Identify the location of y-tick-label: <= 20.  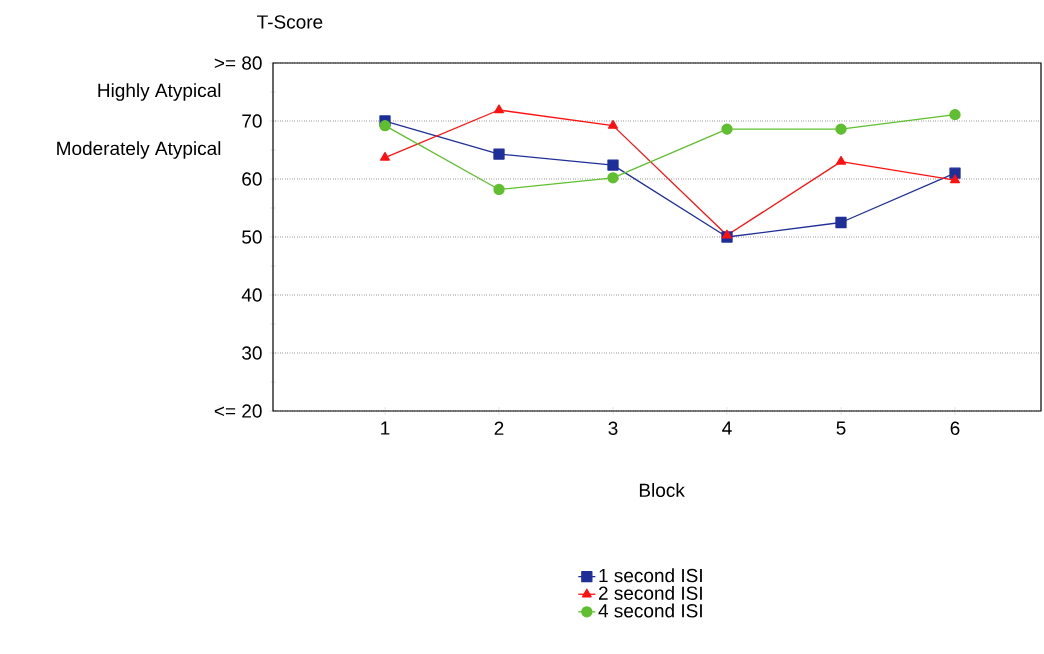
(238, 411).